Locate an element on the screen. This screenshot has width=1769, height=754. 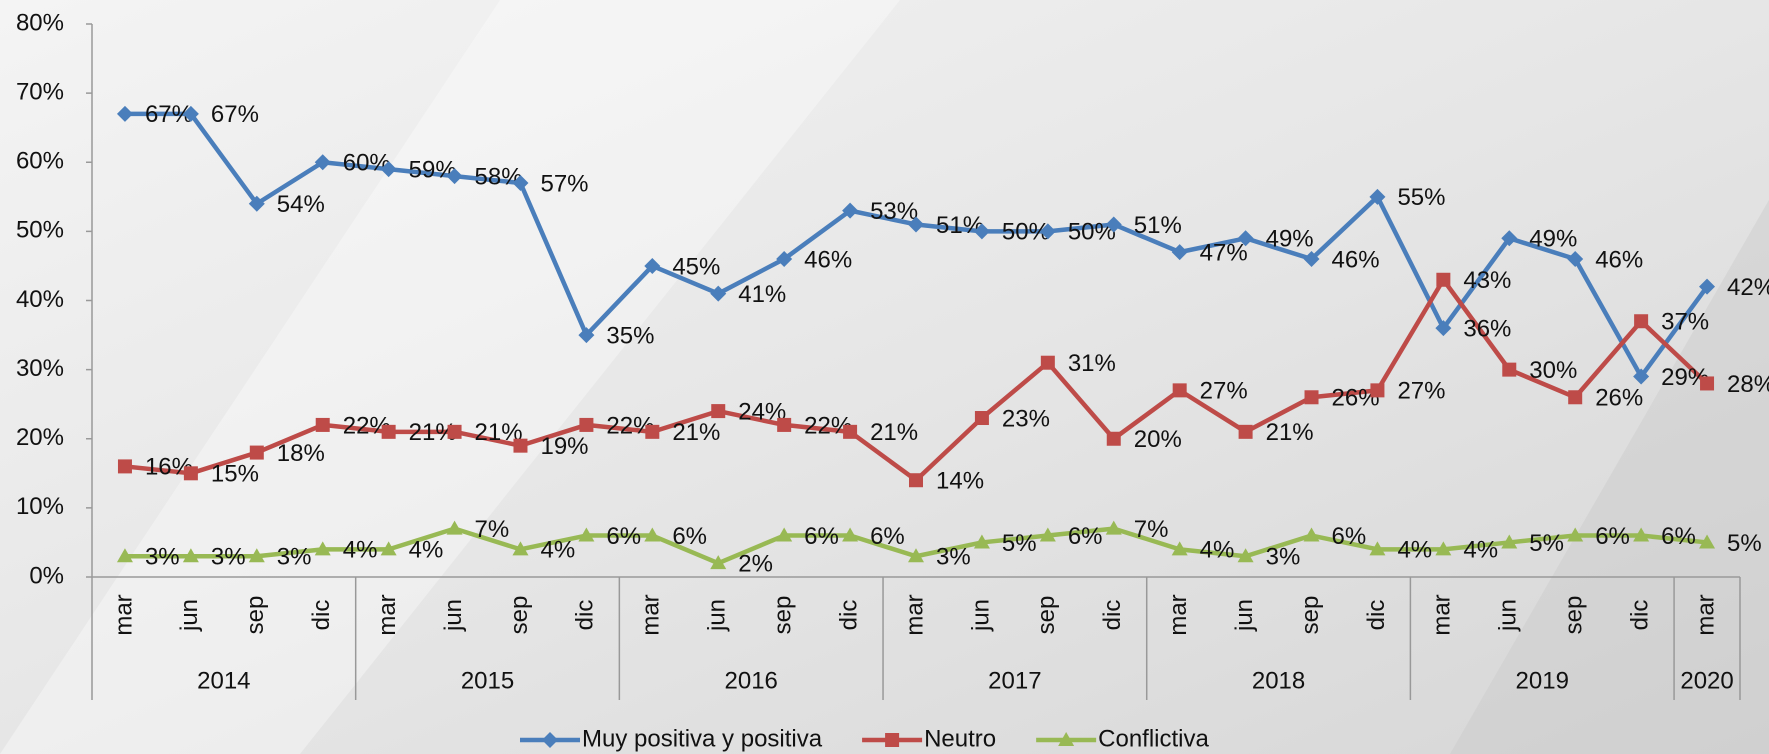
data-label: 19% is located at coordinates (564, 446).